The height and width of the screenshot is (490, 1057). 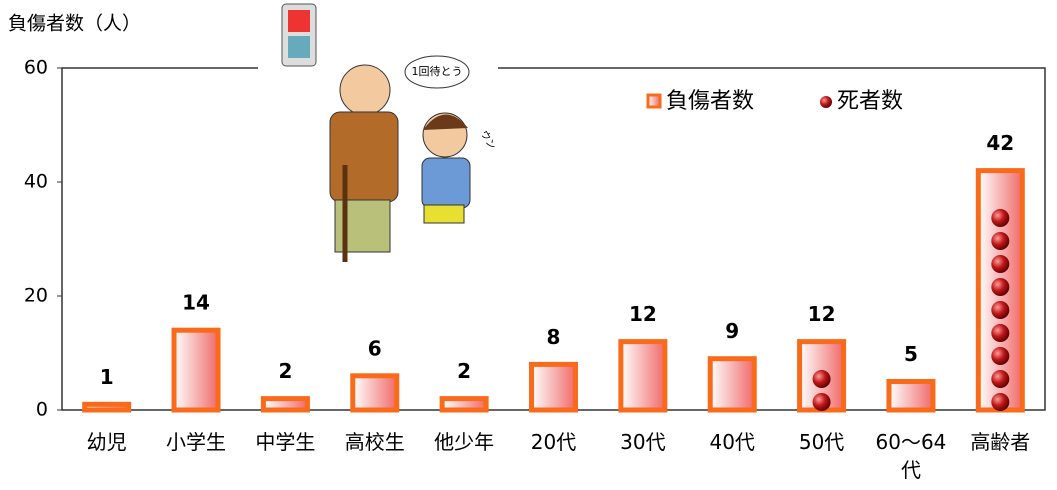 What do you see at coordinates (554, 337) in the screenshot?
I see `value-label: 8` at bounding box center [554, 337].